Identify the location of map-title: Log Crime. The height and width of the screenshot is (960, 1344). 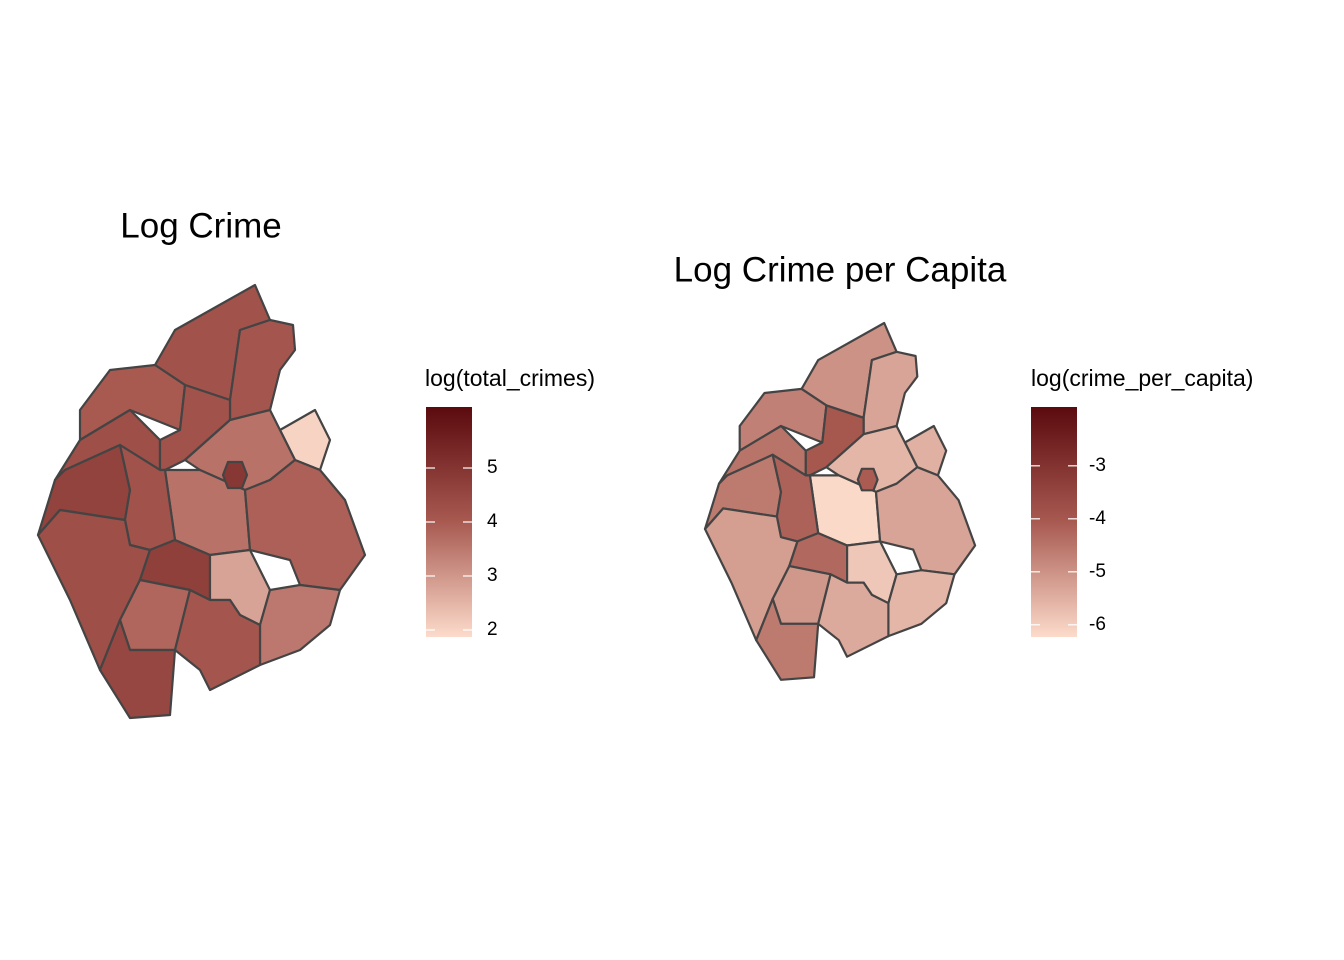
(200, 225).